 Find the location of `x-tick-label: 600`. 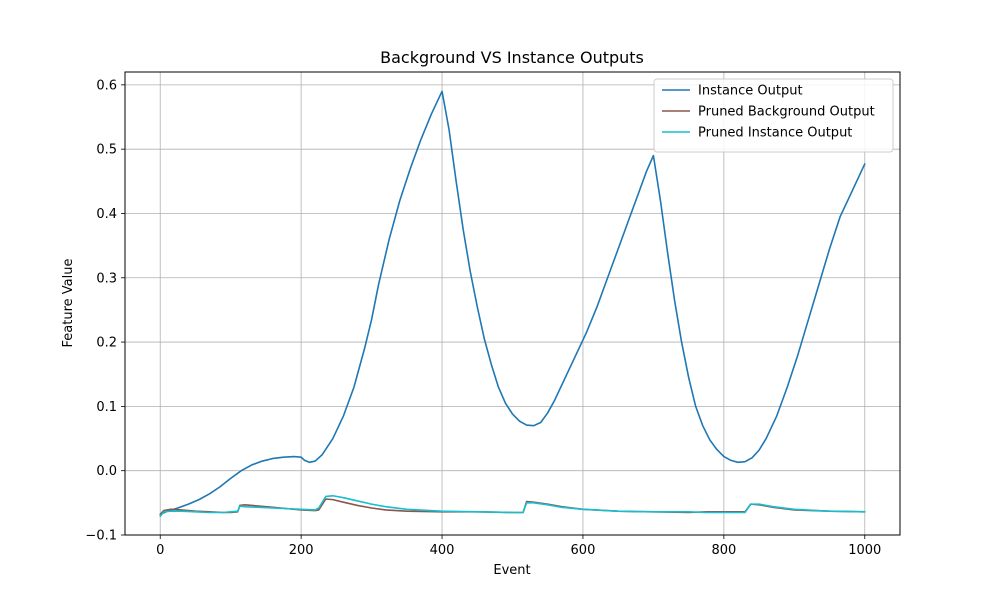

x-tick-label: 600 is located at coordinates (583, 550).